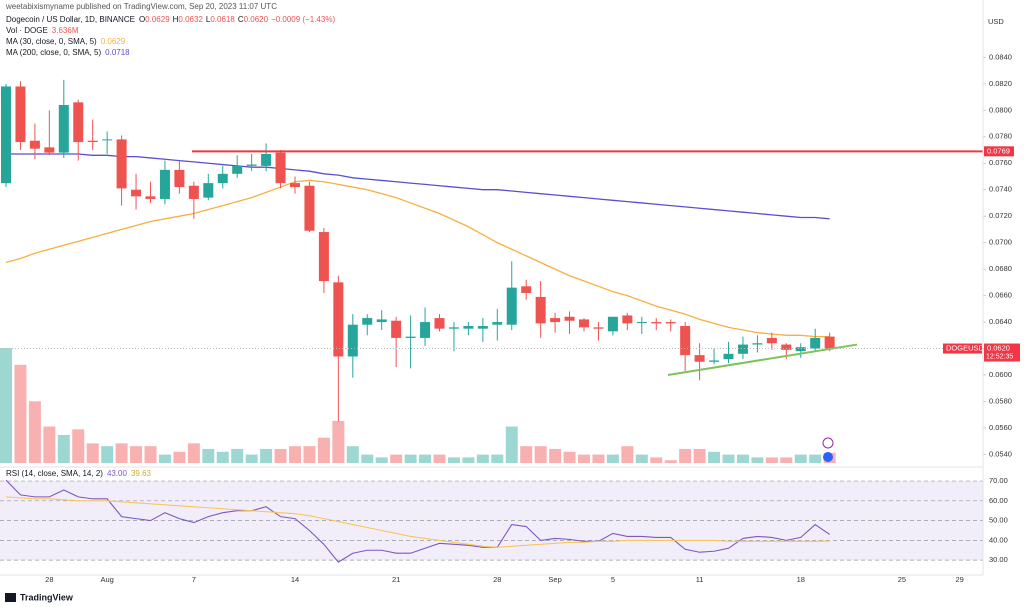 This screenshot has width=1024, height=607. What do you see at coordinates (1000, 162) in the screenshot?
I see `y-tick-label: 0.0760` at bounding box center [1000, 162].